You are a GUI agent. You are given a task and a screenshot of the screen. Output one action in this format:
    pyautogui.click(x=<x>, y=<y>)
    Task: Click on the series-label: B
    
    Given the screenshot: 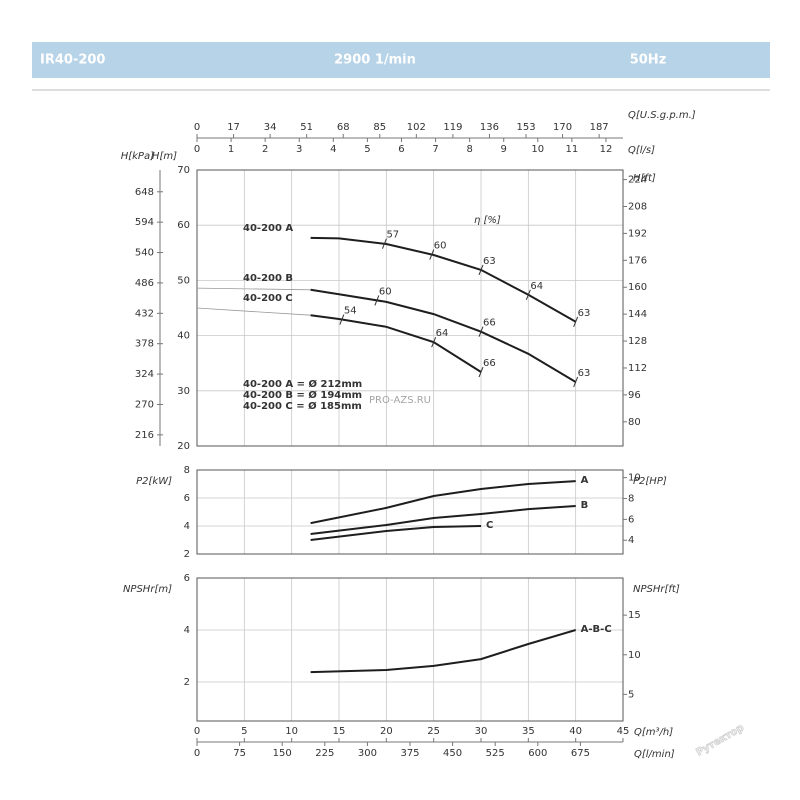 What is the action you would take?
    pyautogui.click(x=585, y=505)
    